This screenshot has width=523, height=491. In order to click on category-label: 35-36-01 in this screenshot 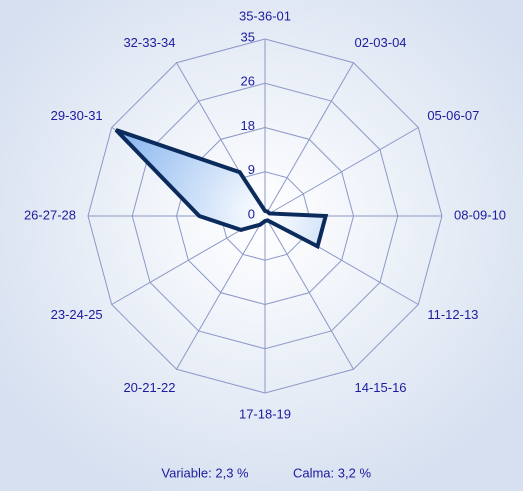, I will do `click(265, 15)`.